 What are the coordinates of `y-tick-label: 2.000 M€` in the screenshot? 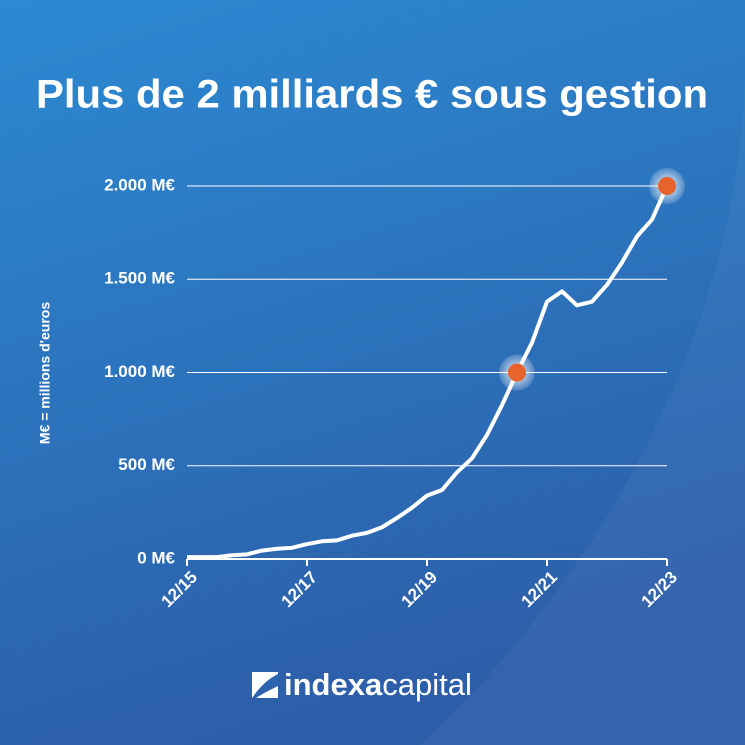 It's located at (139, 184).